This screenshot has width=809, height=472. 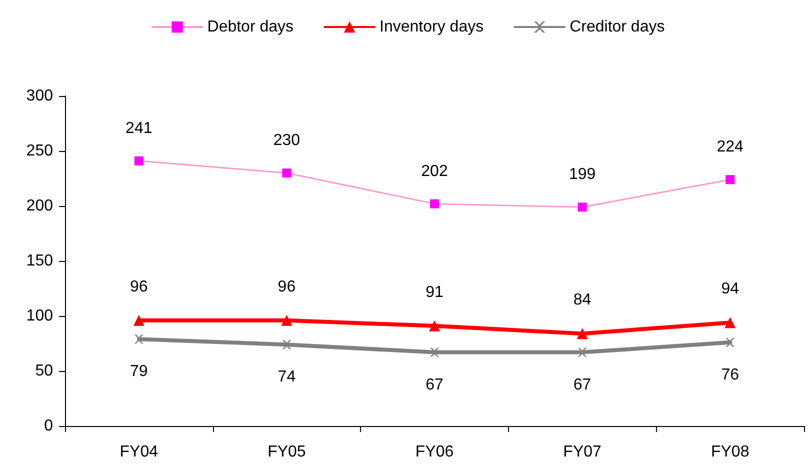 What do you see at coordinates (287, 452) in the screenshot?
I see `x-tick-label: FY05` at bounding box center [287, 452].